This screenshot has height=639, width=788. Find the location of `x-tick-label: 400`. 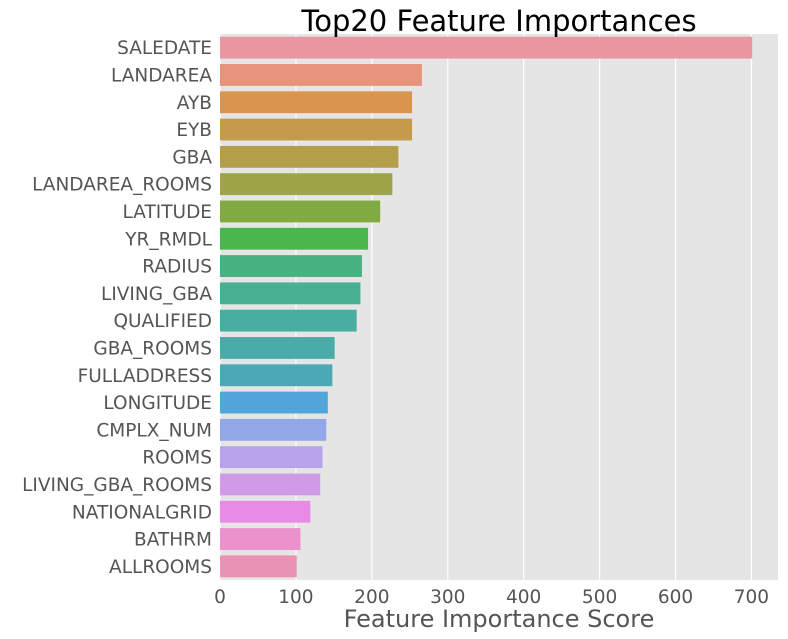

x-tick-label: 400 is located at coordinates (523, 597).